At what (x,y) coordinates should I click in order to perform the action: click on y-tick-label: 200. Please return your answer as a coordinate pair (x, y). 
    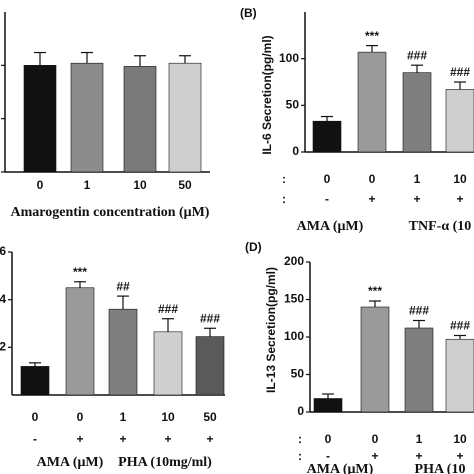
    Looking at the image, I should click on (294, 261).